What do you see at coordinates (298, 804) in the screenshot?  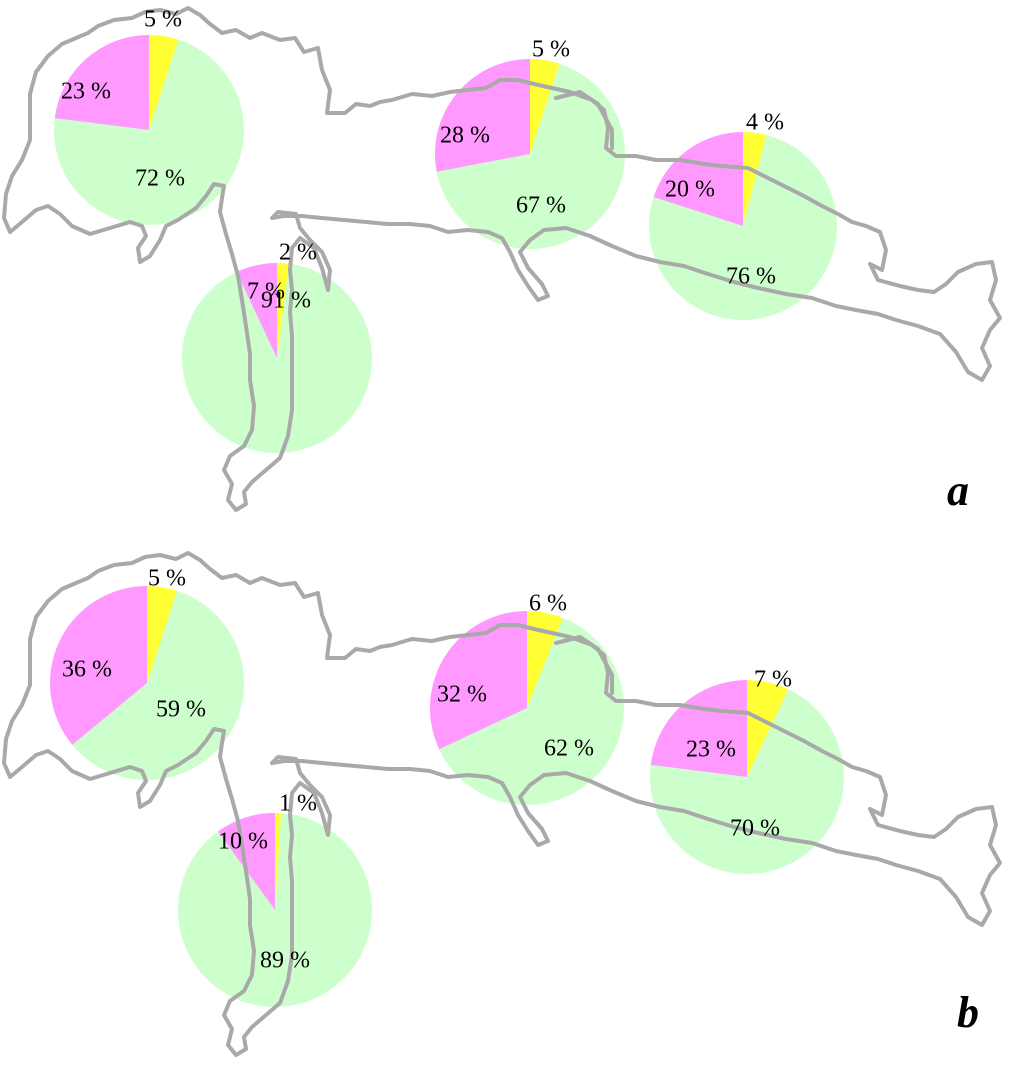 I see `pie-label-yellow: 1 %` at bounding box center [298, 804].